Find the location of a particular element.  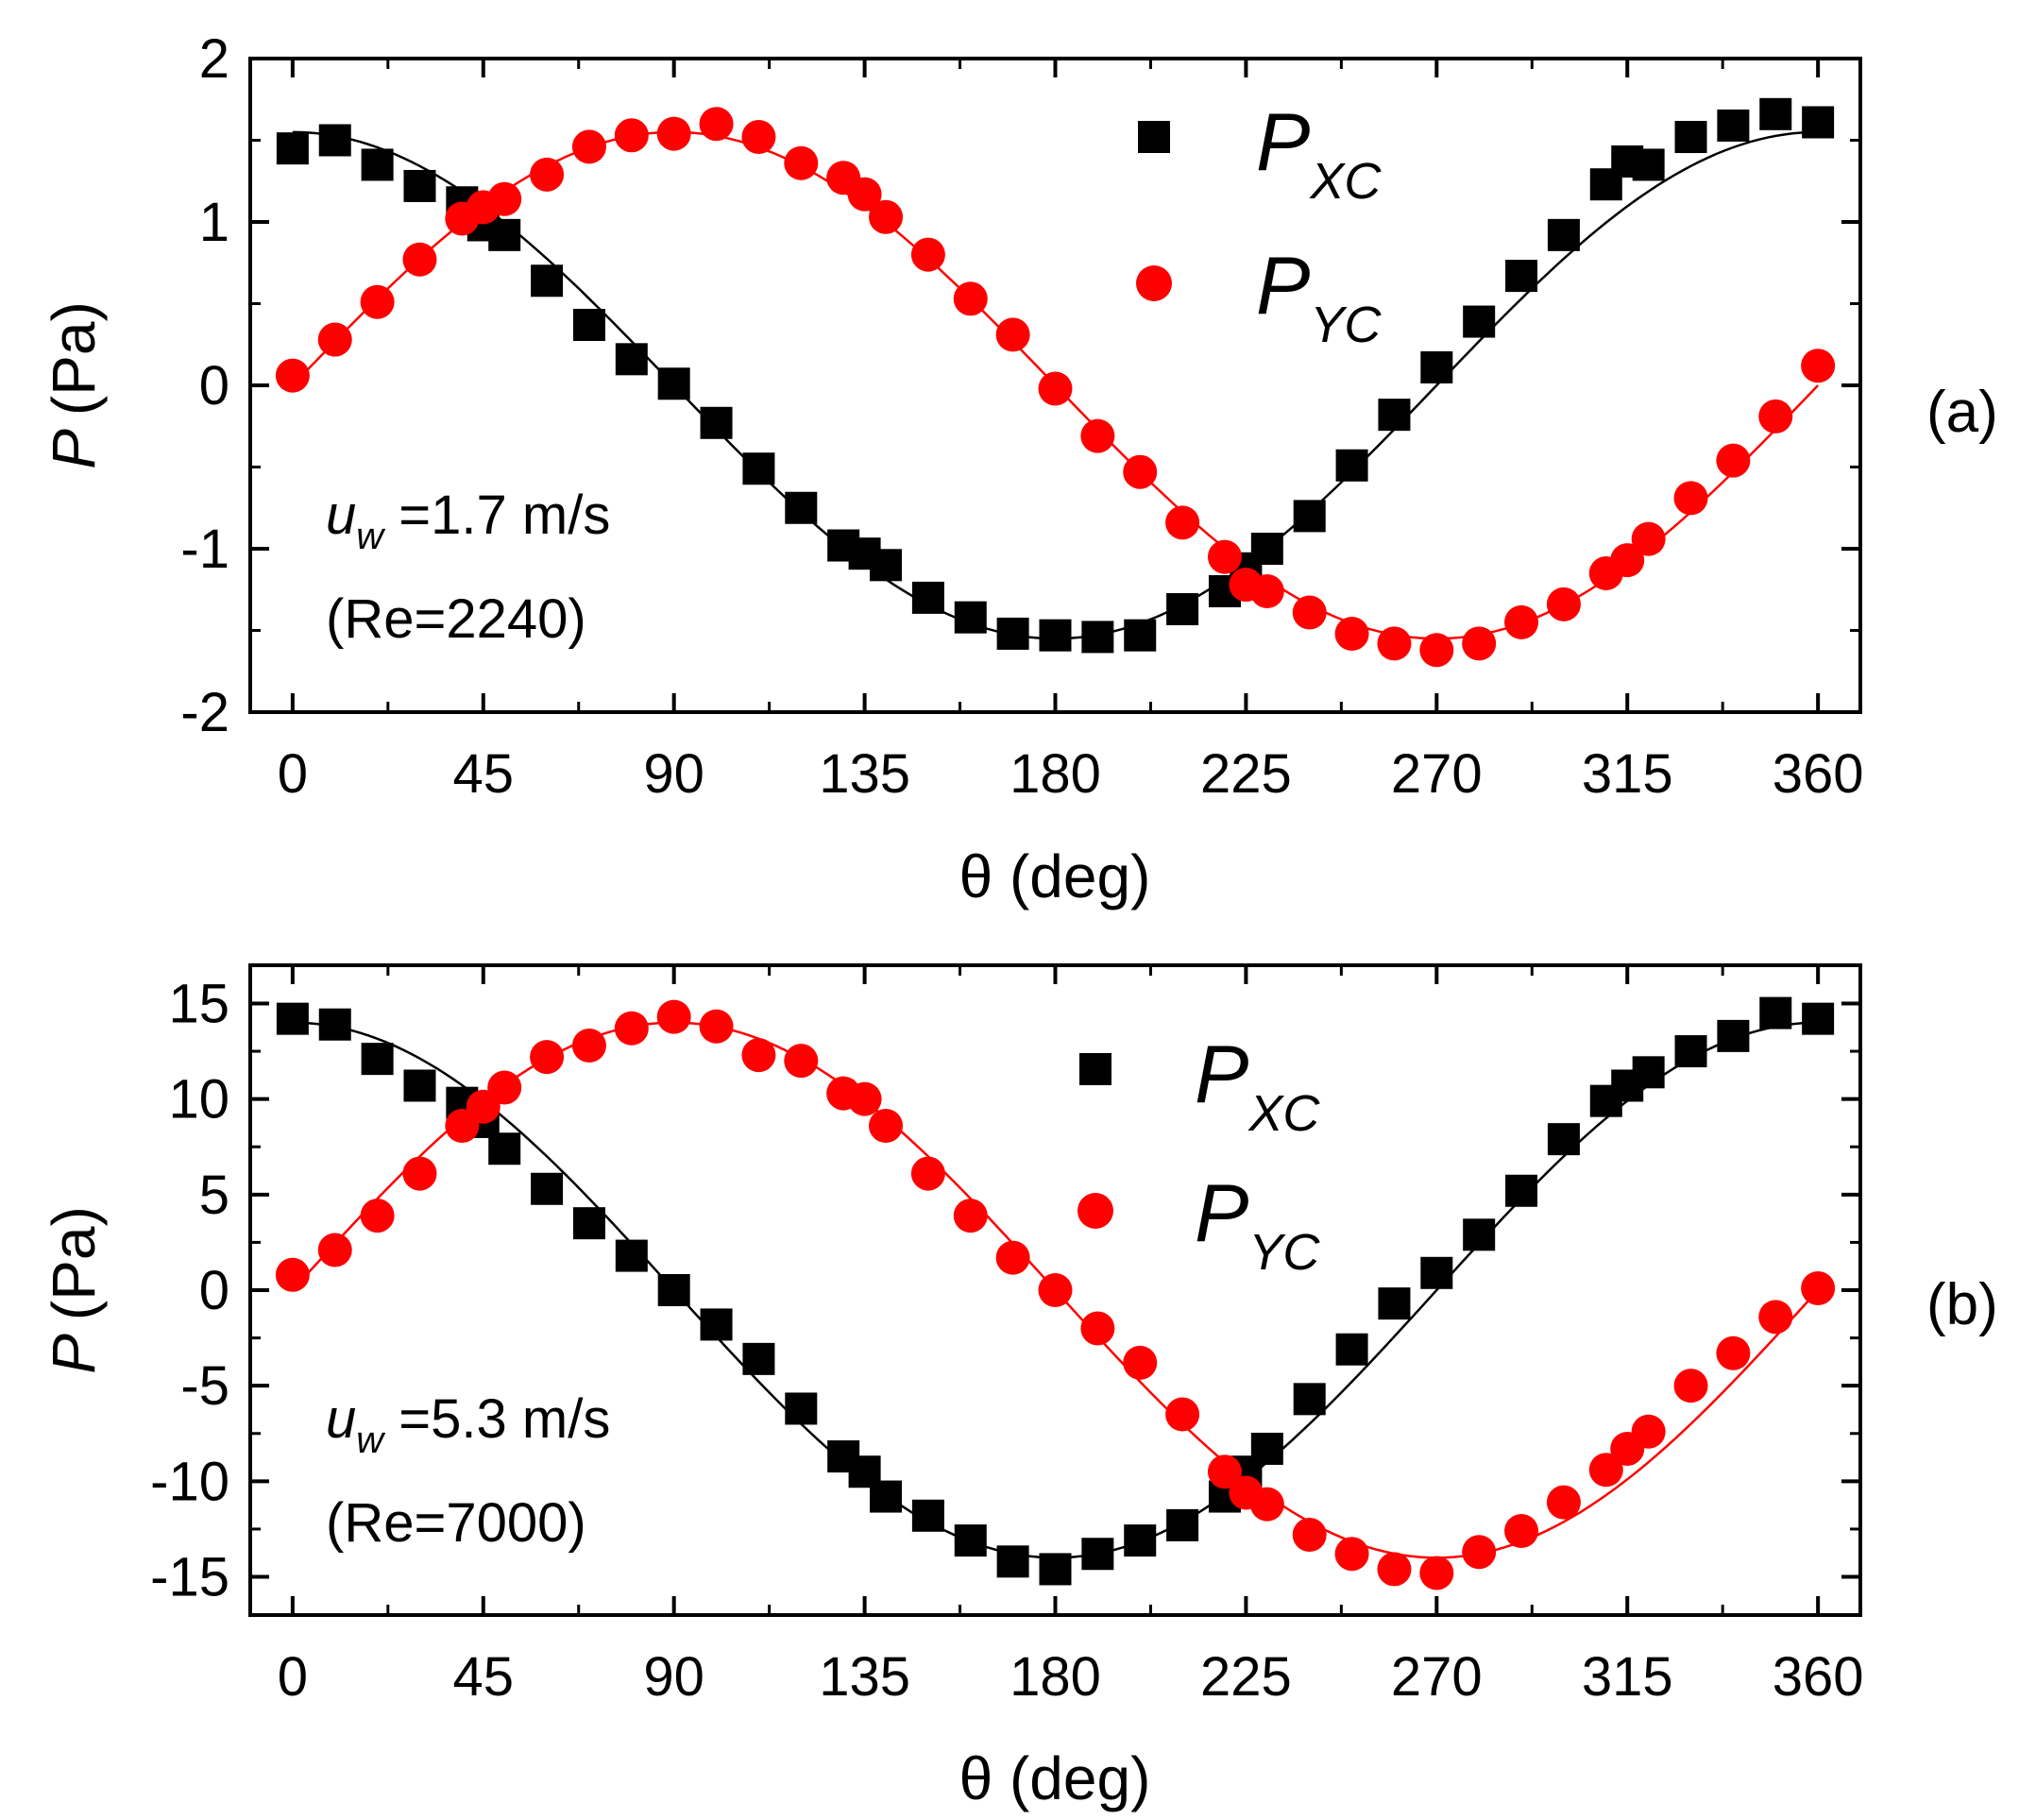

panel-b-legend: PXC PYC is located at coordinates (1198, 1155).